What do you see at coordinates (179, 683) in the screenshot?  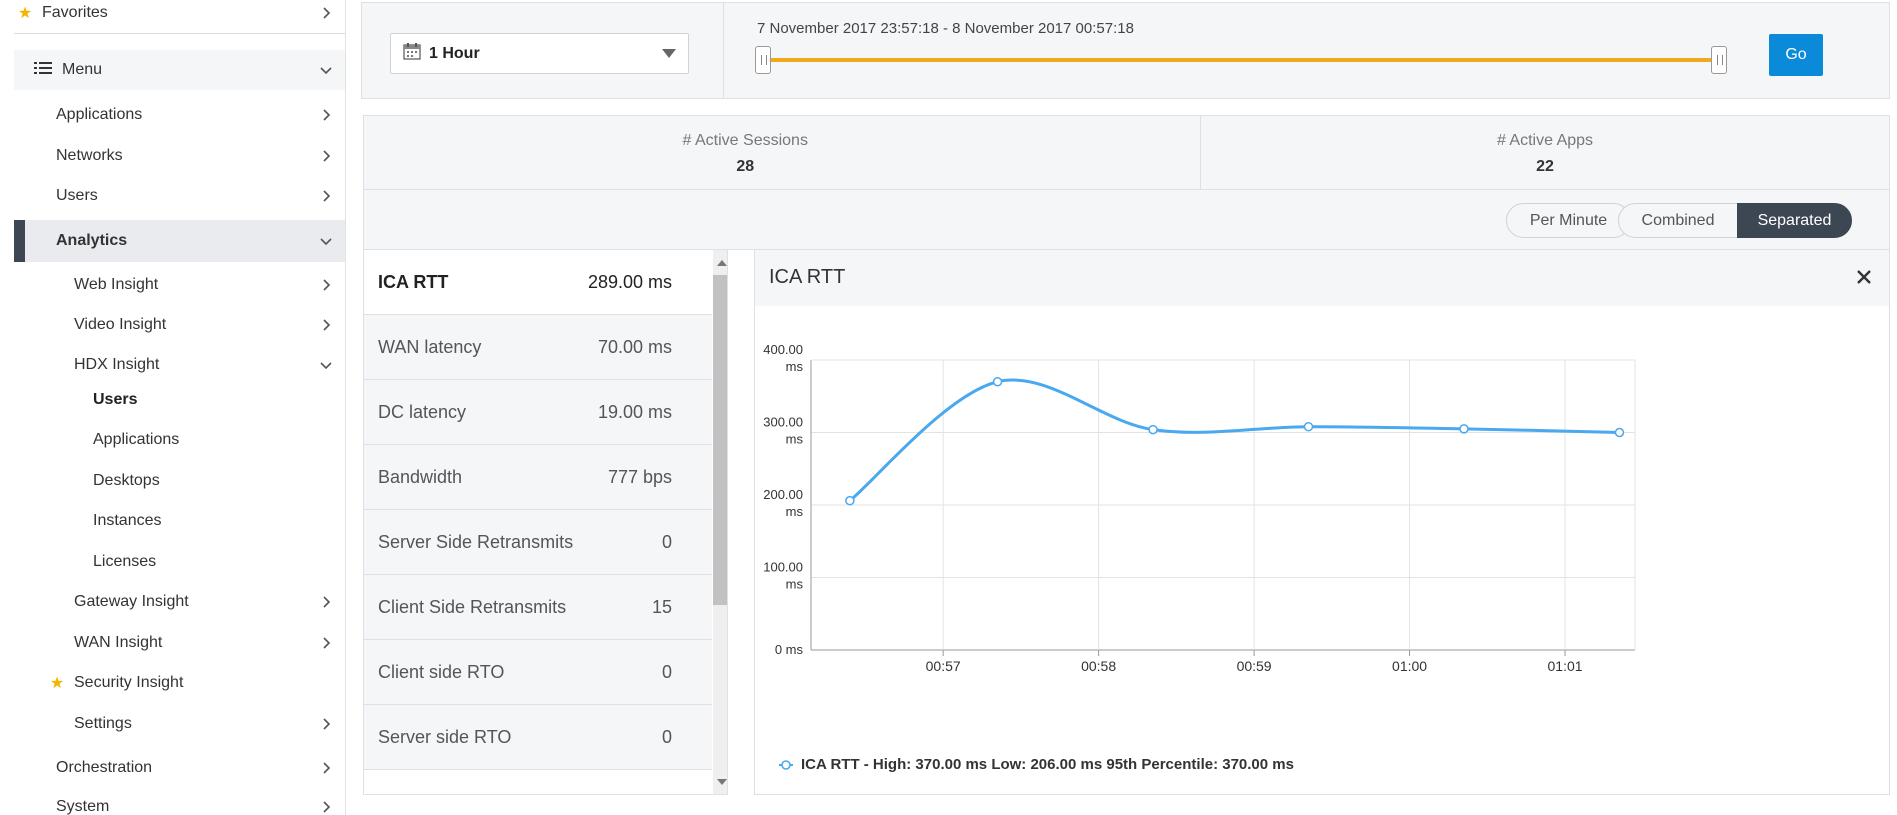 I see `sidebar-item-security-insight: ★ Security Insight` at bounding box center [179, 683].